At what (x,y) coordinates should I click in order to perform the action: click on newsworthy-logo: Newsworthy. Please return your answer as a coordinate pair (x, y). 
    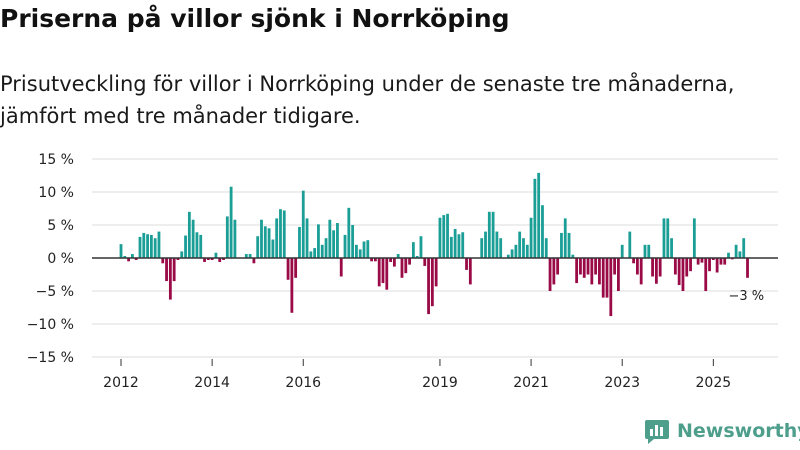
    Looking at the image, I should click on (722, 431).